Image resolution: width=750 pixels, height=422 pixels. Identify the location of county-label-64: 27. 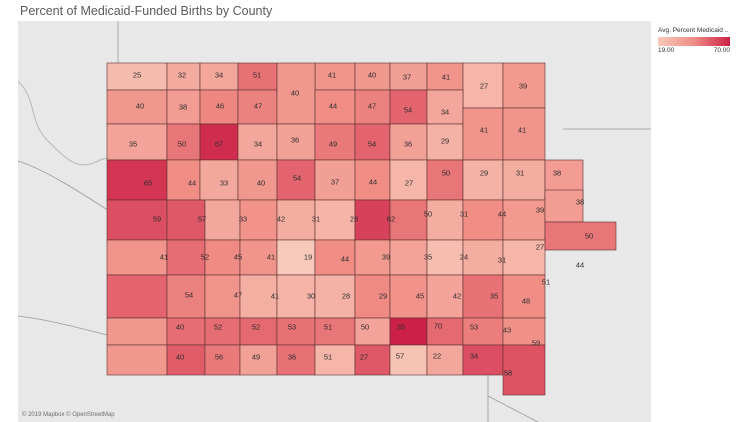
(540, 247).